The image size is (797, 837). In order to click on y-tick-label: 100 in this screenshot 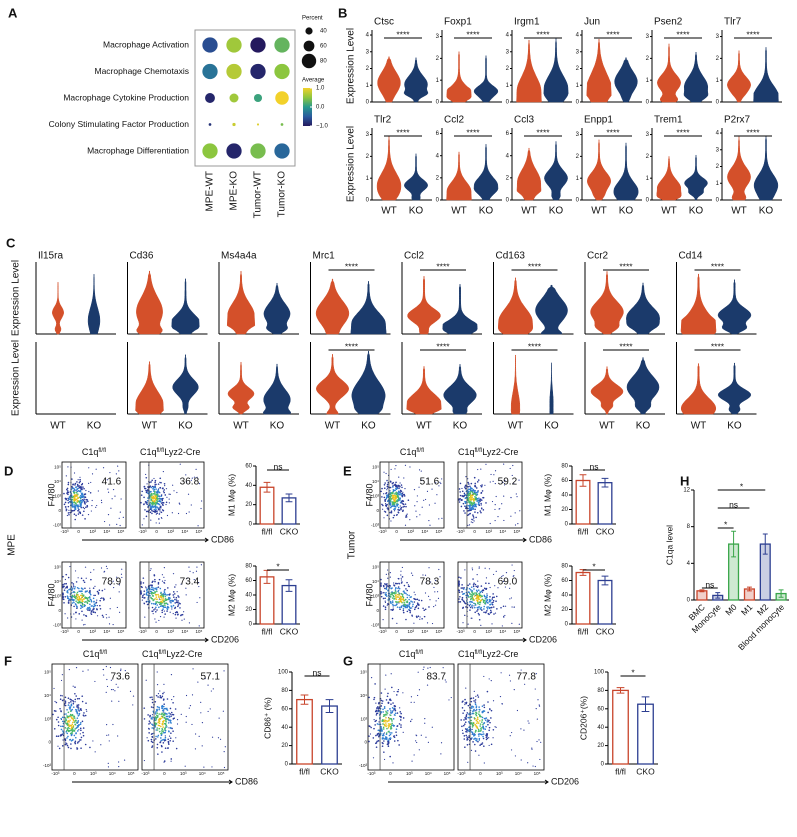, I will do `click(283, 673)`.